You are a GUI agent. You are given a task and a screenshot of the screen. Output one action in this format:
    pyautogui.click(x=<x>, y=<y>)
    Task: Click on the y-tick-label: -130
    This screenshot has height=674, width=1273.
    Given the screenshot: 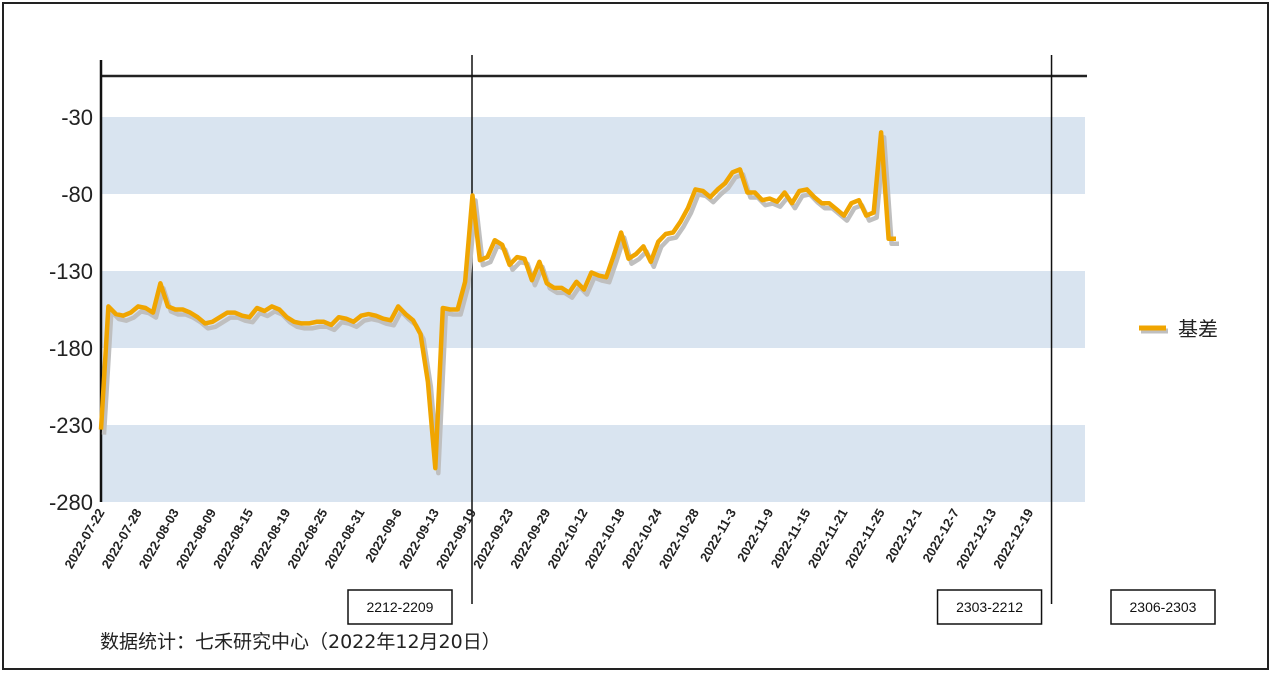 What is the action you would take?
    pyautogui.click(x=71, y=271)
    